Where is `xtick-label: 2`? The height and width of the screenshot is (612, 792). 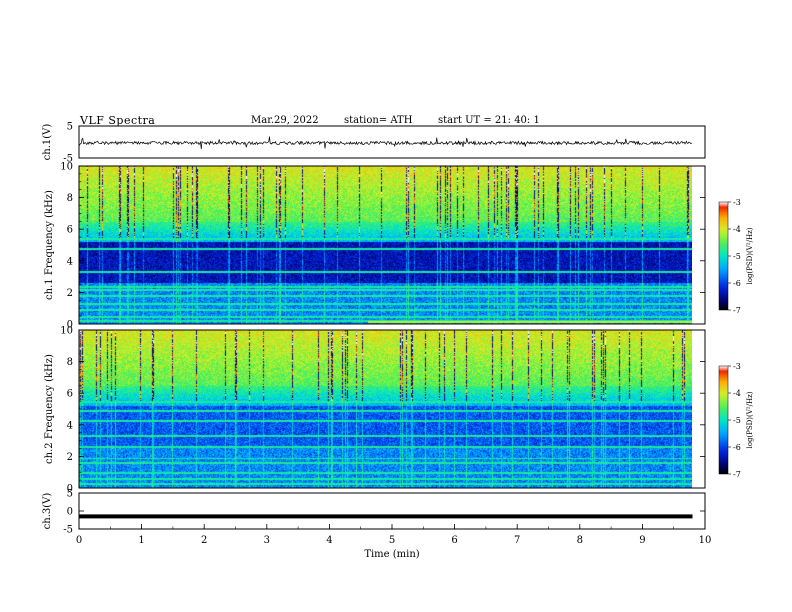
xtick-label: 2 is located at coordinates (204, 540).